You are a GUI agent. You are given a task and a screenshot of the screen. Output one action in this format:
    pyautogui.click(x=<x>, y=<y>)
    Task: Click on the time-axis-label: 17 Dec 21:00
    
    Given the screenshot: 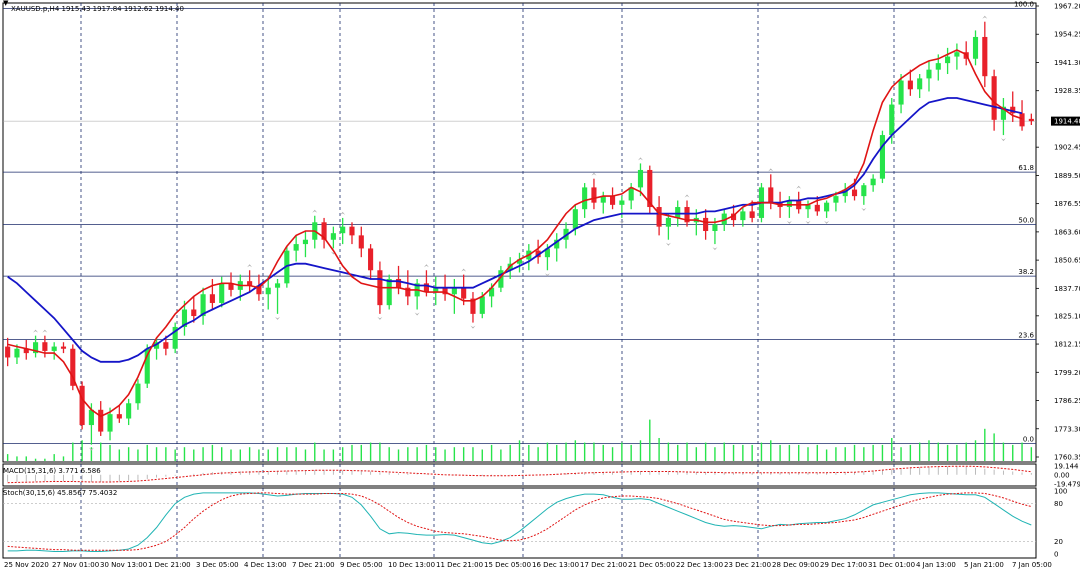 What is the action you would take?
    pyautogui.click(x=603, y=565)
    